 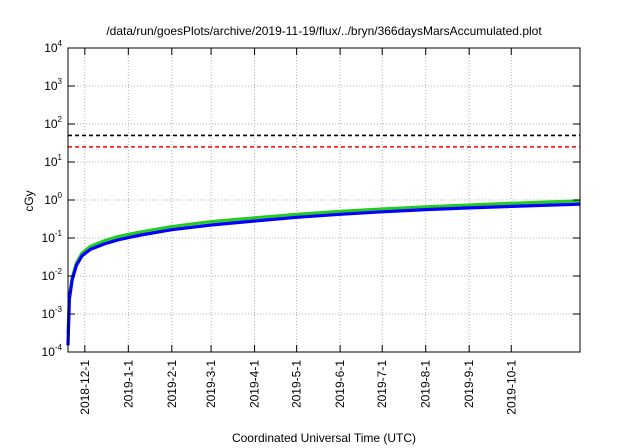 What do you see at coordinates (340, 384) in the screenshot?
I see `x-tick-label: 2019-6-1` at bounding box center [340, 384].